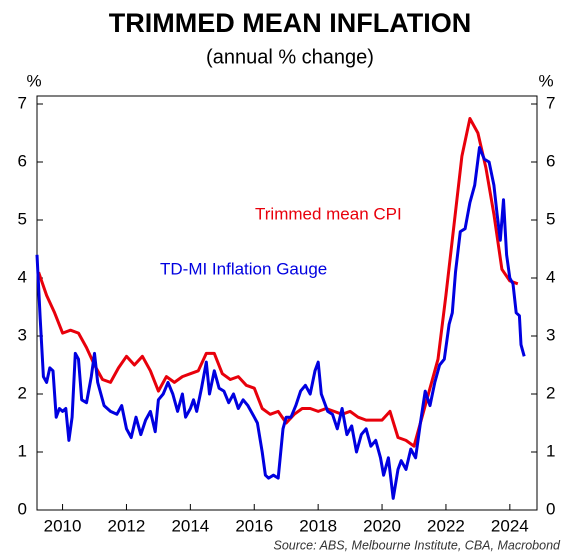 The width and height of the screenshot is (570, 557). I want to click on chart-title: TRIMMED MEAN INFLATION, so click(290, 23).